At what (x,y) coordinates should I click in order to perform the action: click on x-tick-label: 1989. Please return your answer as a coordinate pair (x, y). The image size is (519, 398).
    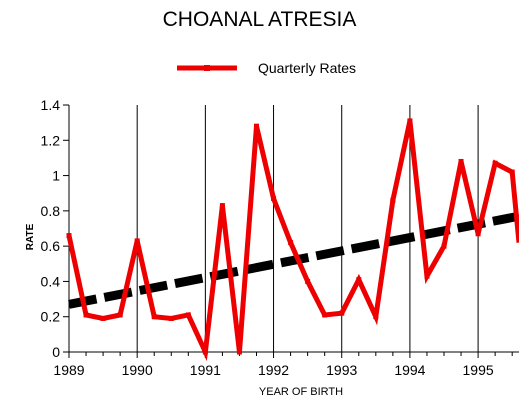
    Looking at the image, I should click on (68, 370).